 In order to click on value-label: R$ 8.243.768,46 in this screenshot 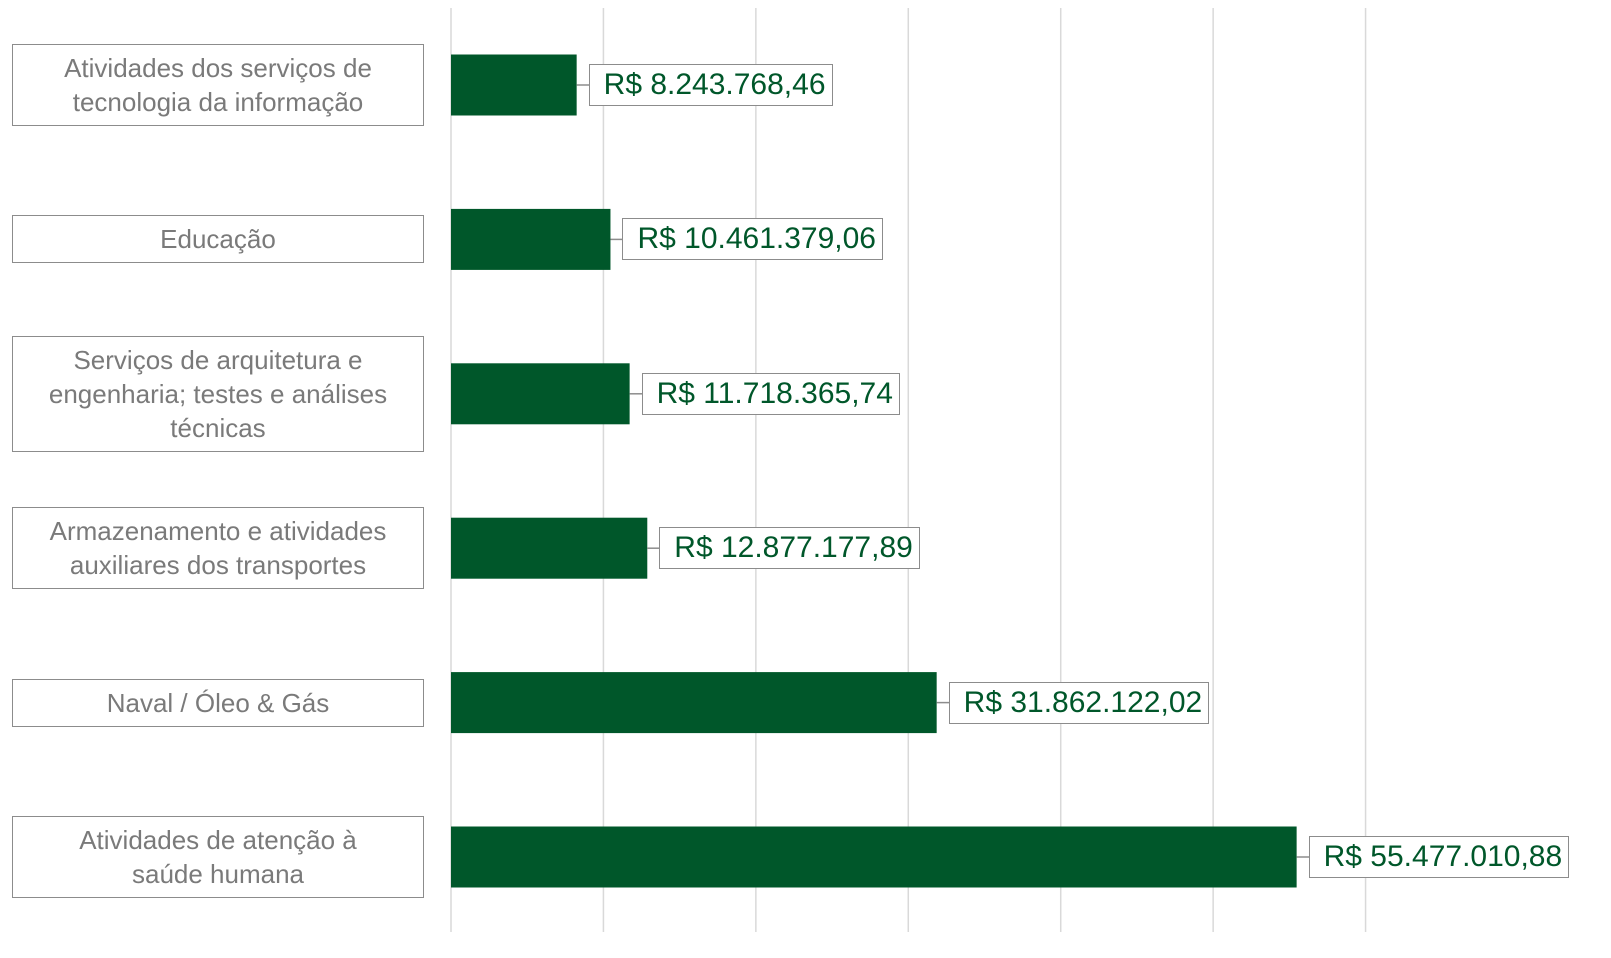, I will do `click(710, 85)`.